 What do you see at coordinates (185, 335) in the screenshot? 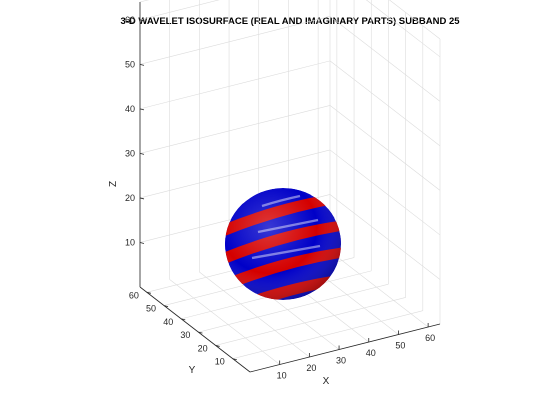
I see `y-tick-label: 30` at bounding box center [185, 335].